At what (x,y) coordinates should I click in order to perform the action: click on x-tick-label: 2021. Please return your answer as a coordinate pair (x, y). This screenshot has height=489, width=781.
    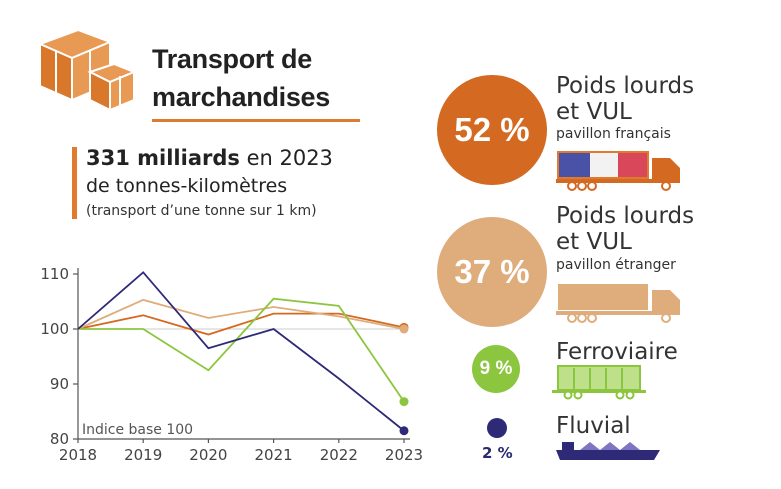
    Looking at the image, I should click on (274, 455).